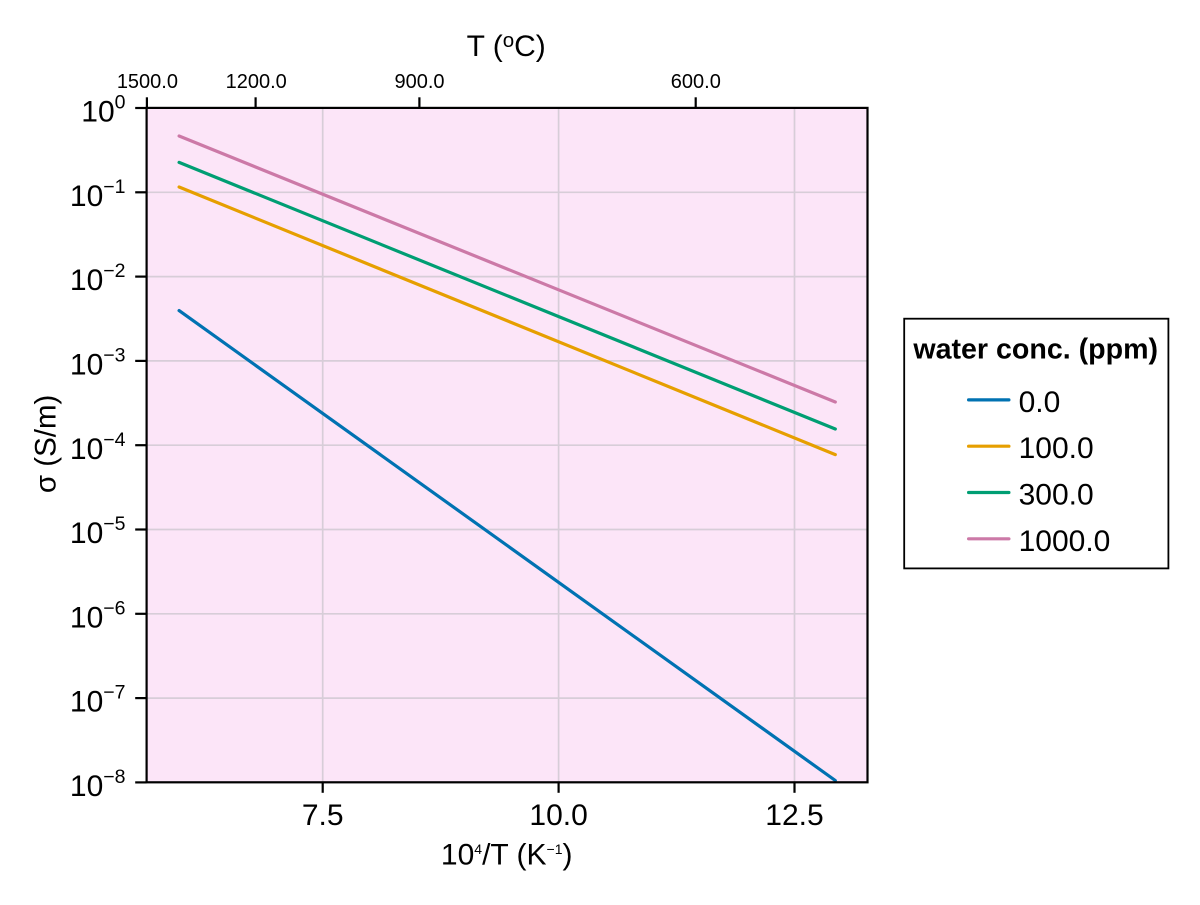  Describe the element at coordinates (1056, 495) in the screenshot. I see `svg-text: 300.0` at that location.